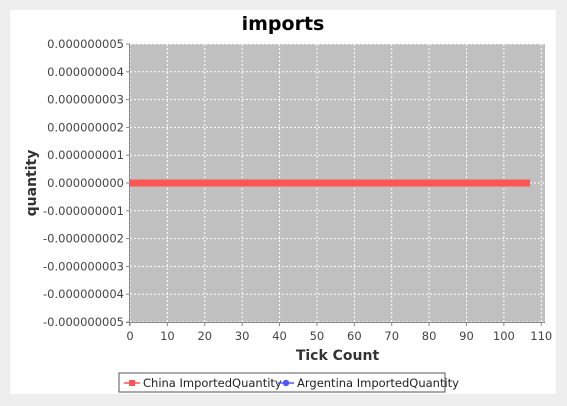 The image size is (567, 406). What do you see at coordinates (212, 383) in the screenshot?
I see `legend-label-0: China ImportedQuantity` at bounding box center [212, 383].